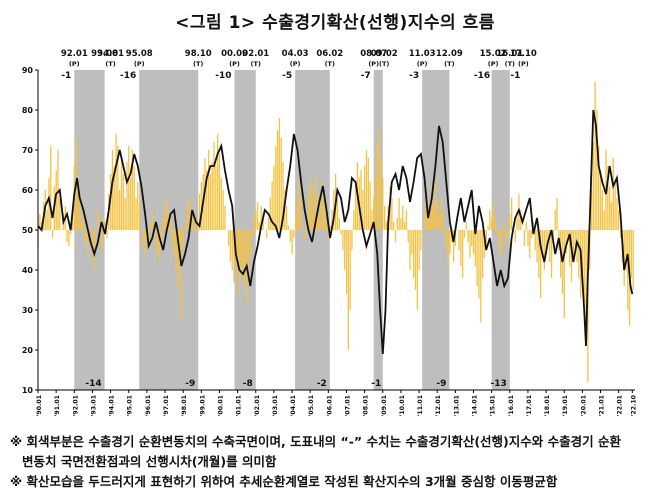 The width and height of the screenshot is (670, 503). What do you see at coordinates (202, 405) in the screenshot?
I see `x-tick-label: '99.01` at bounding box center [202, 405].